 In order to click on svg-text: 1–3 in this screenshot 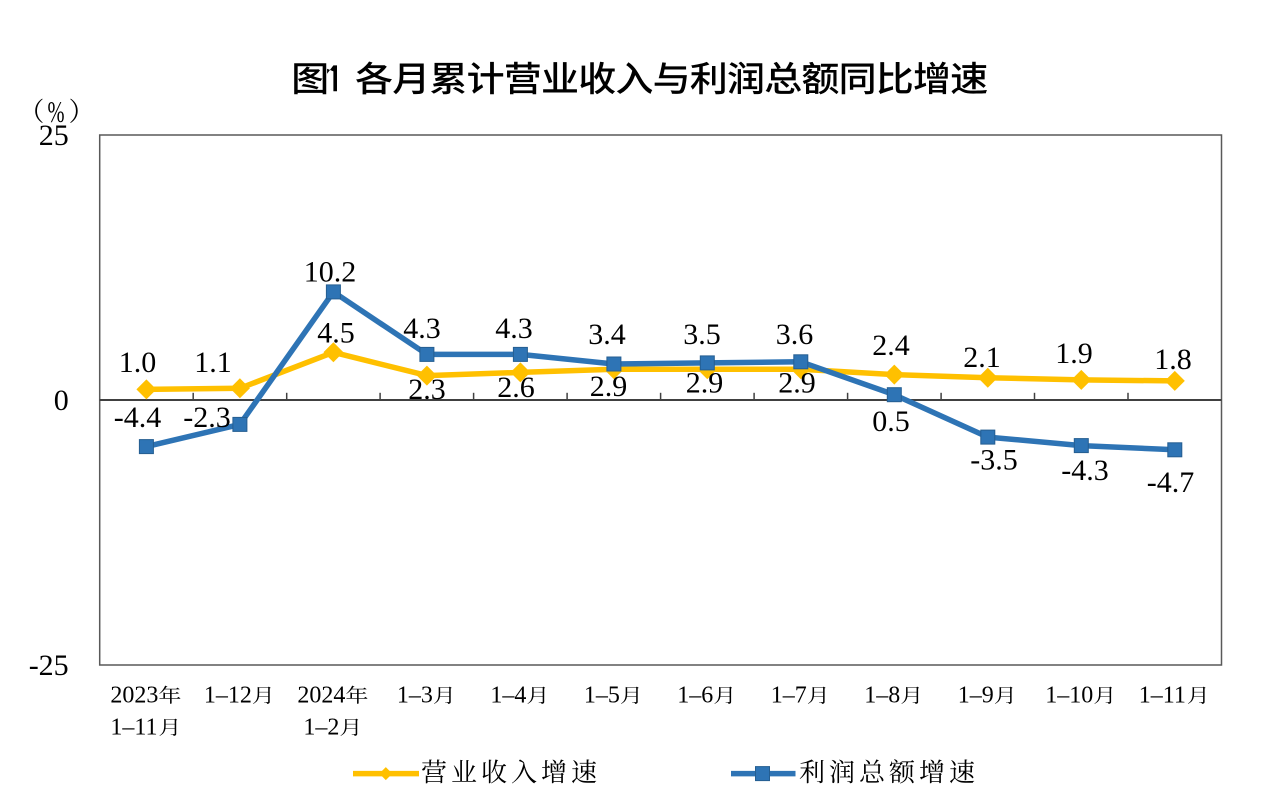, I will do `click(415, 695)`.